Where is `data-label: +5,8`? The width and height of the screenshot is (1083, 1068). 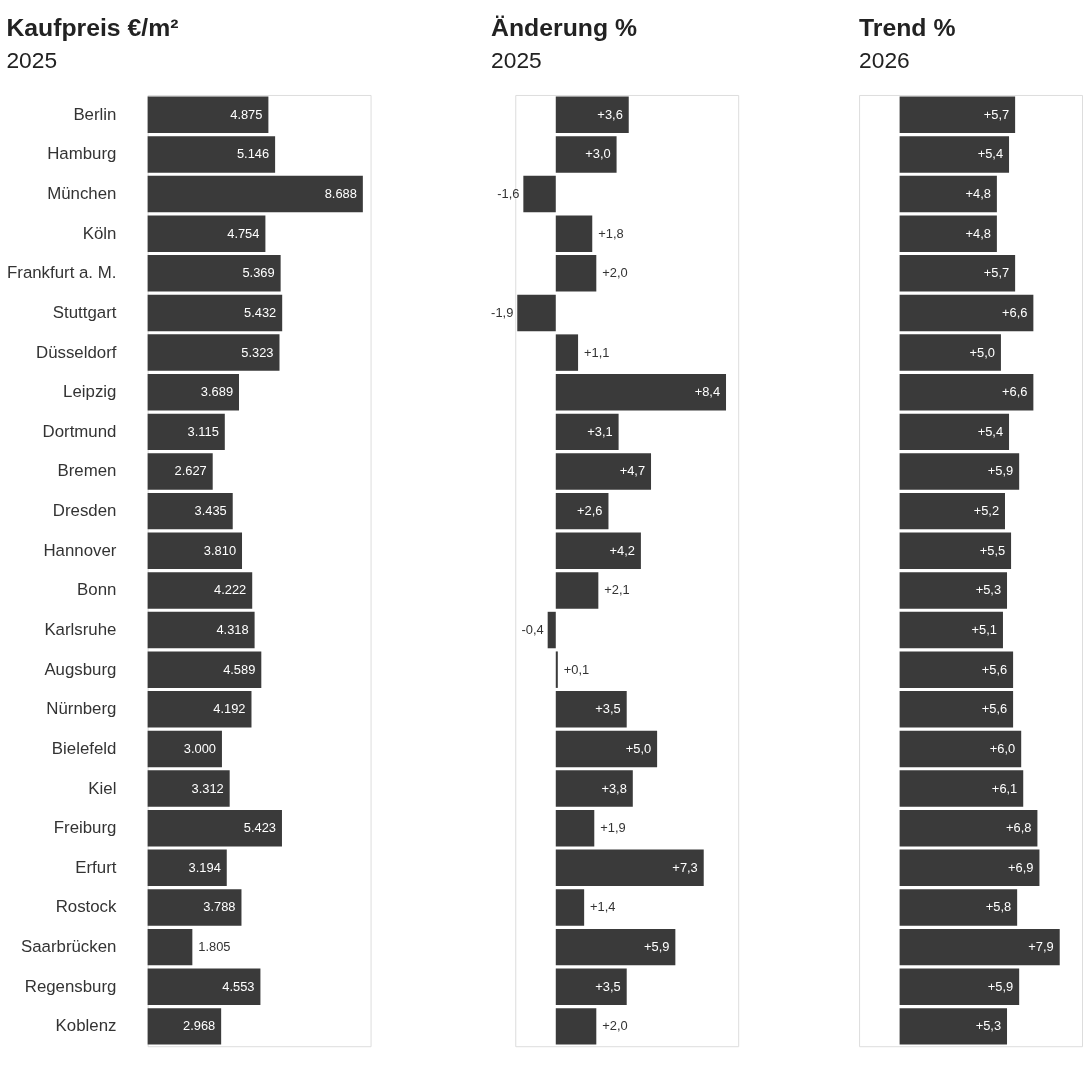 data-label: +5,8 is located at coordinates (998, 907).